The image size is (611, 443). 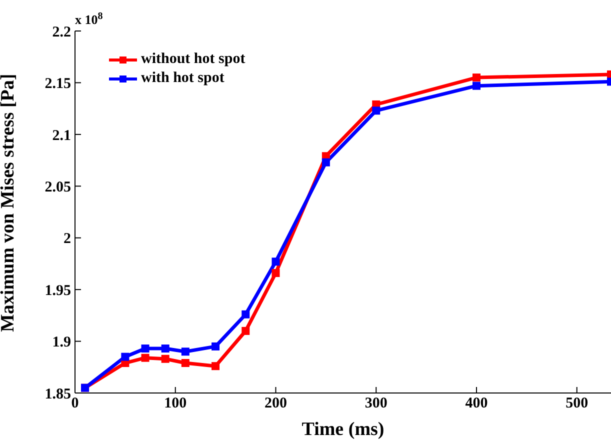 I want to click on y-tick-label: 2.05, so click(x=57, y=187).